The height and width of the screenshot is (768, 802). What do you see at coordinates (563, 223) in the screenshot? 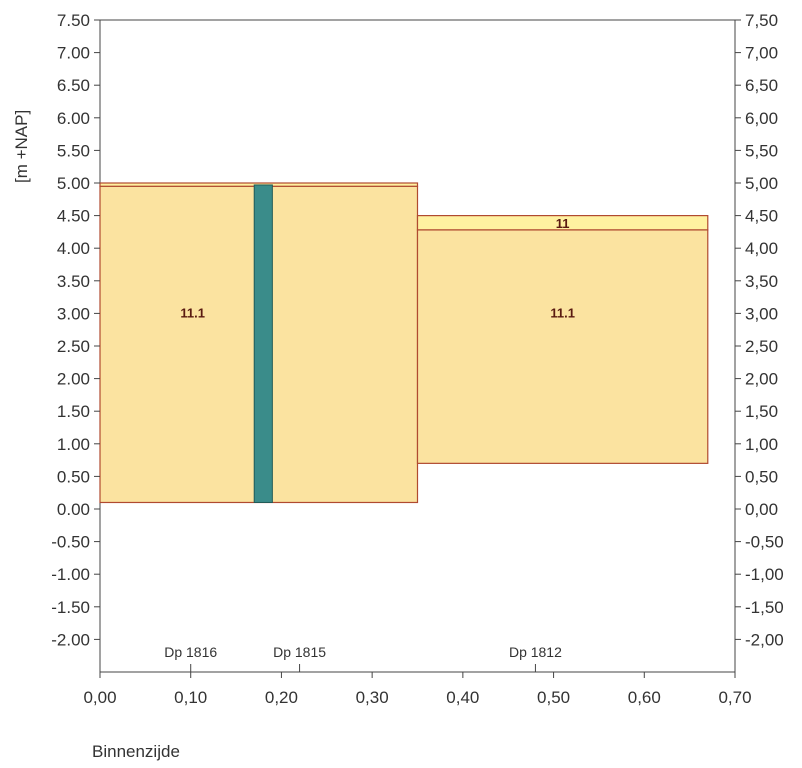
I see `layer-label-2: 11` at bounding box center [563, 223].